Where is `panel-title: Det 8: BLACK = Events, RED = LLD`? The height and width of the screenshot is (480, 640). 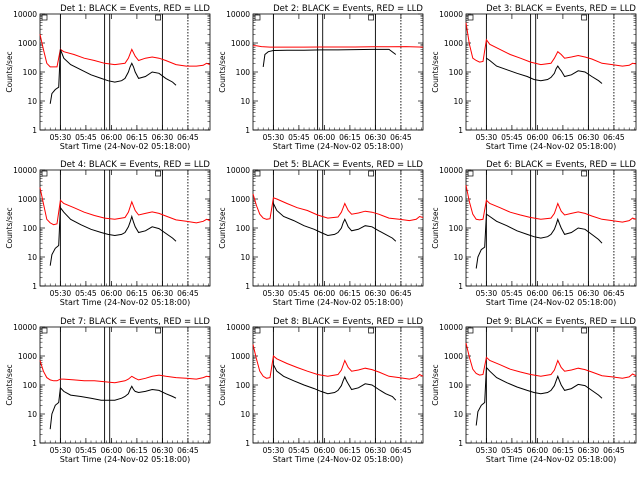 panel-title: Det 8: BLACK = Events, RED = LLD is located at coordinates (348, 322).